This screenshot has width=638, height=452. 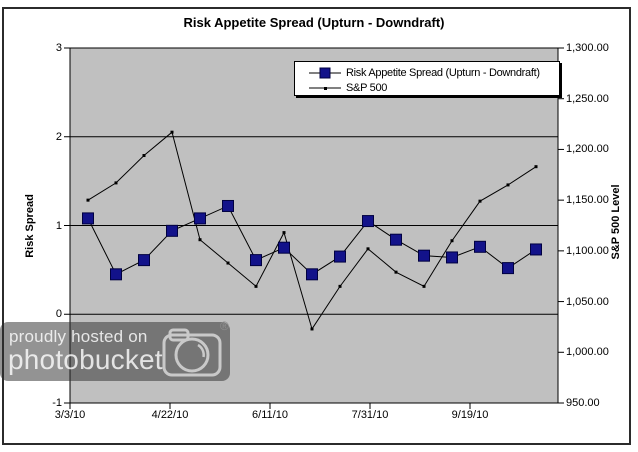 I want to click on camera-icon, so click(x=192, y=352).